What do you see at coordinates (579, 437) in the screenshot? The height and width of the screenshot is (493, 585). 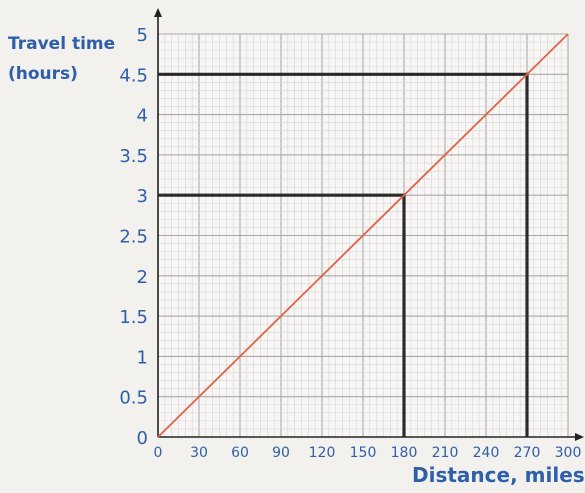 I see `x-axis-arrow` at bounding box center [579, 437].